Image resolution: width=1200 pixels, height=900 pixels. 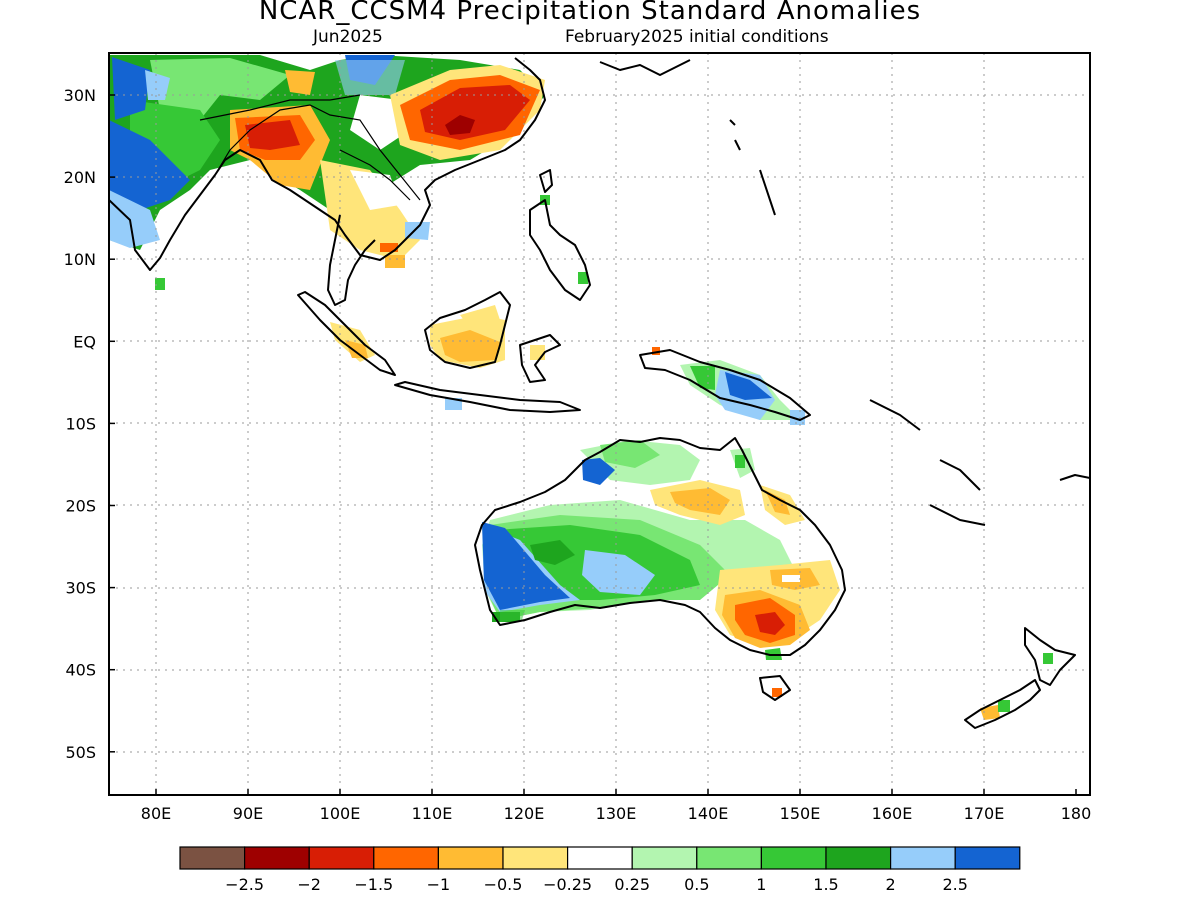 What do you see at coordinates (80, 259) in the screenshot?
I see `latitude-label: 10N` at bounding box center [80, 259].